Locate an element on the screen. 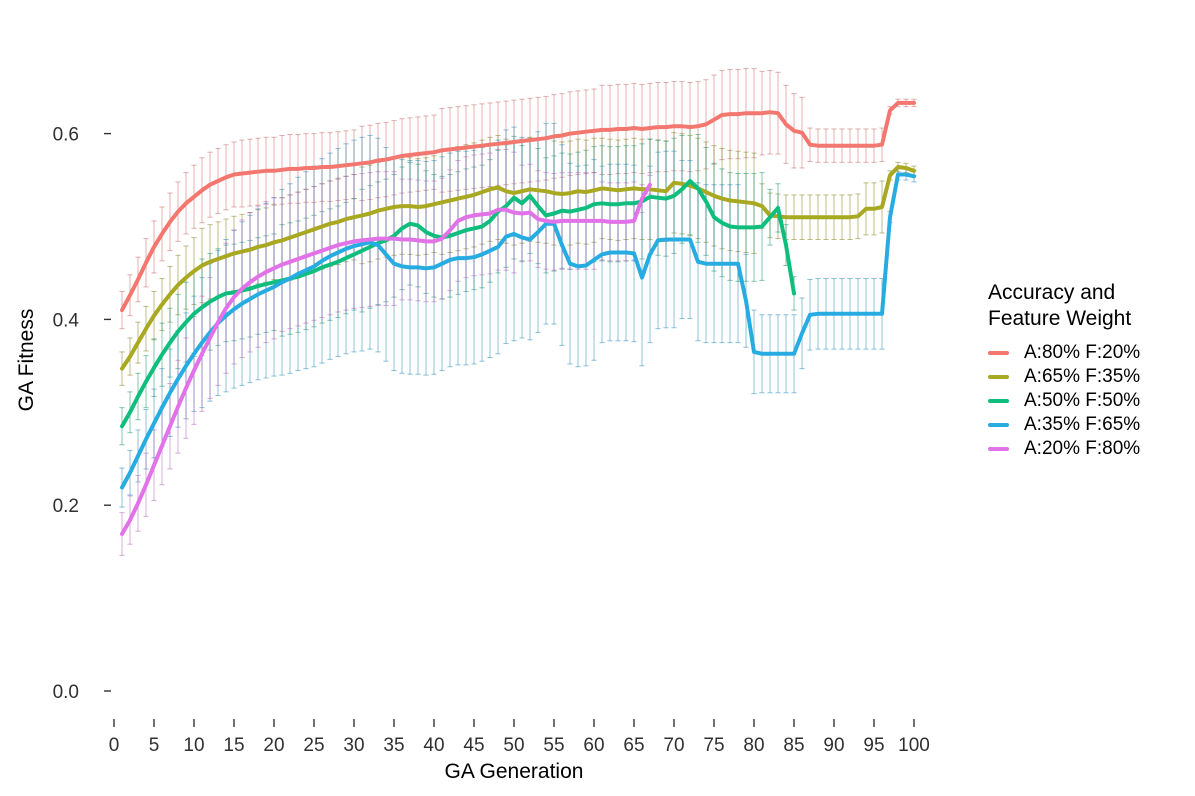  x-tick-label: 55 is located at coordinates (553, 745).